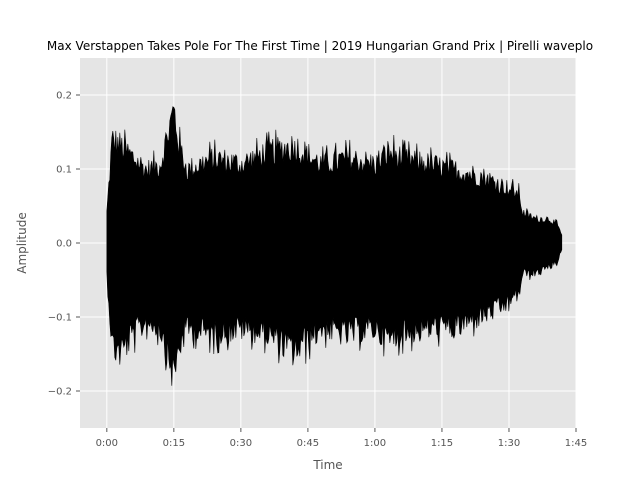  Describe the element at coordinates (22, 243) in the screenshot. I see `y-axis-title: Amplitude` at that location.